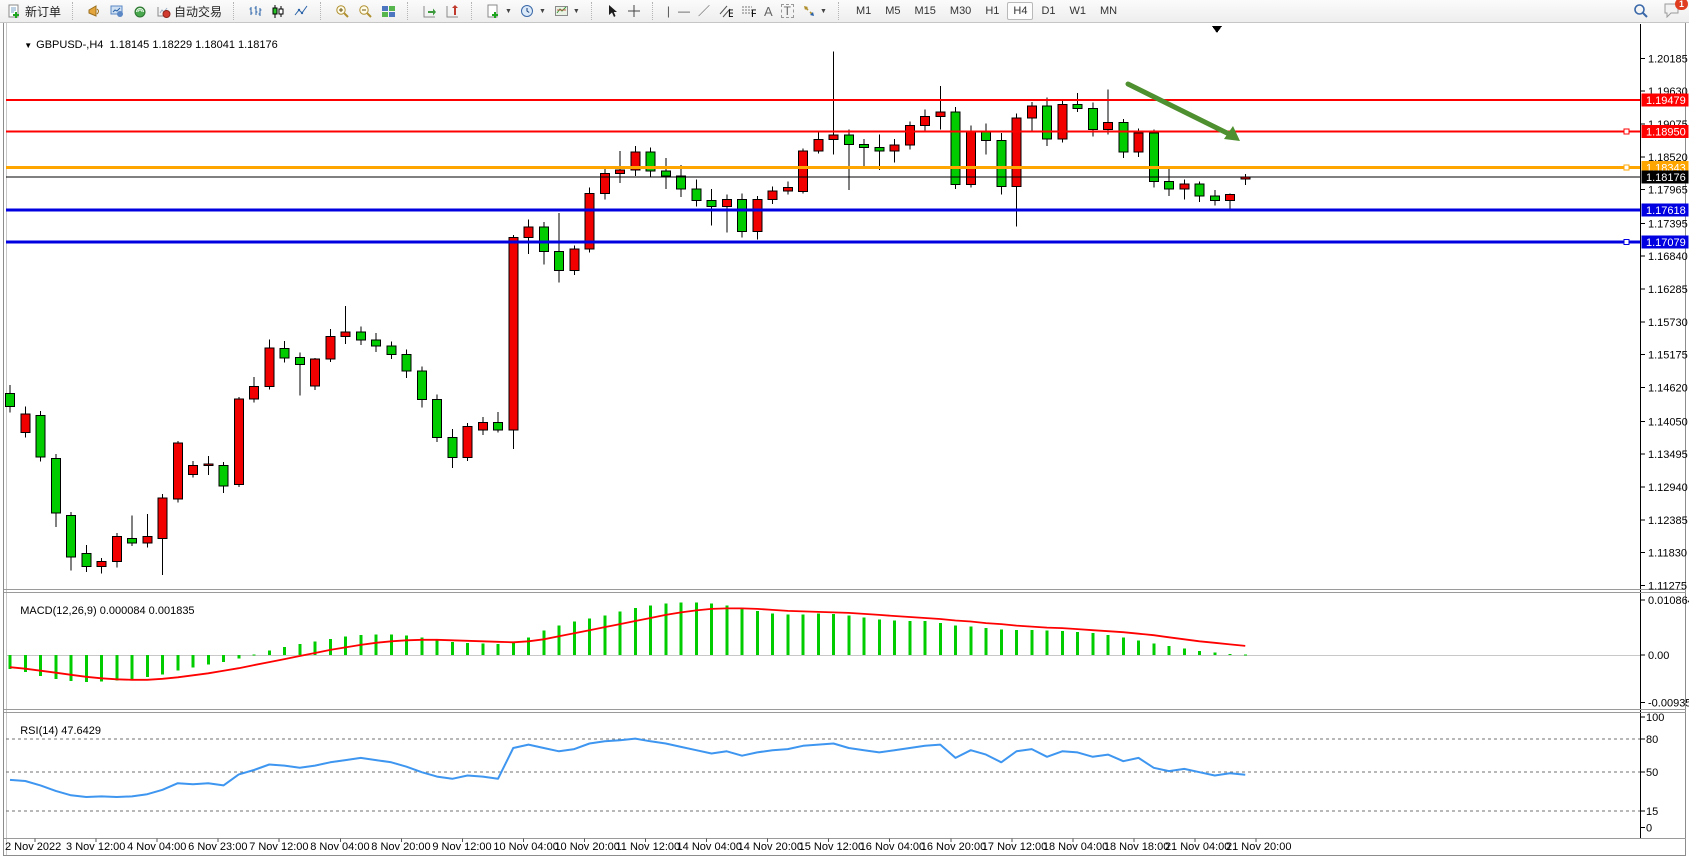 The width and height of the screenshot is (1689, 858). I want to click on cursor-icon, so click(612, 11).